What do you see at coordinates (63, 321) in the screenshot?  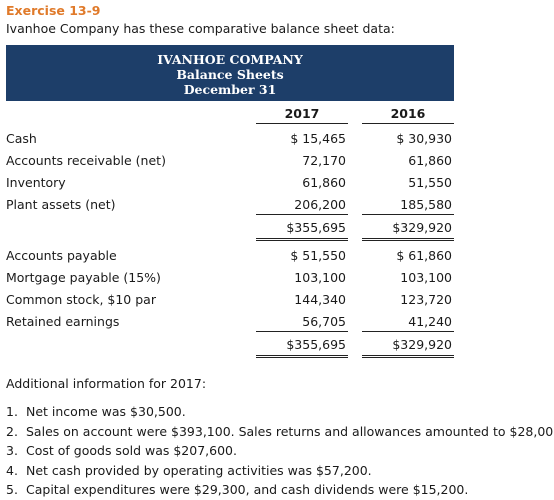 I see `row-label-retained-earnings: Retained earnings` at bounding box center [63, 321].